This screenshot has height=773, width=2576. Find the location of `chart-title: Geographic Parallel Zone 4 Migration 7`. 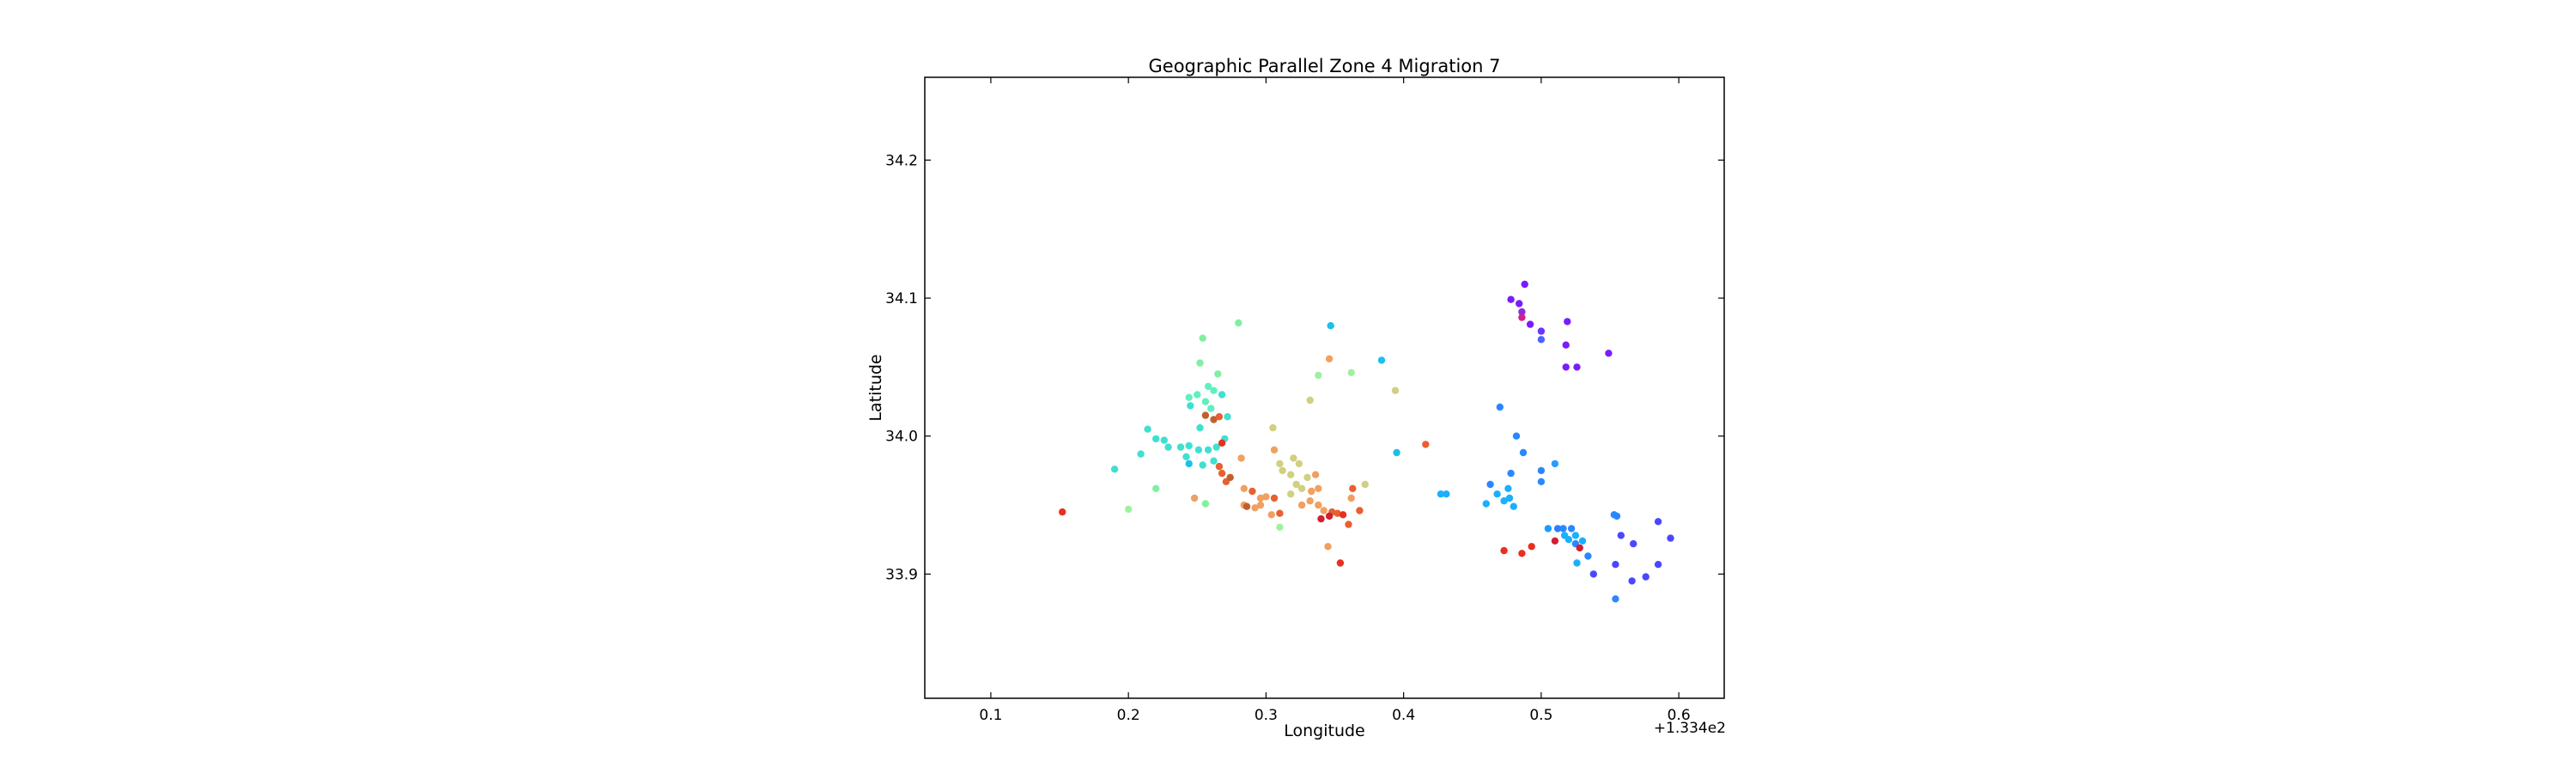

chart-title: Geographic Parallel Zone 4 Migration 7 is located at coordinates (1325, 66).